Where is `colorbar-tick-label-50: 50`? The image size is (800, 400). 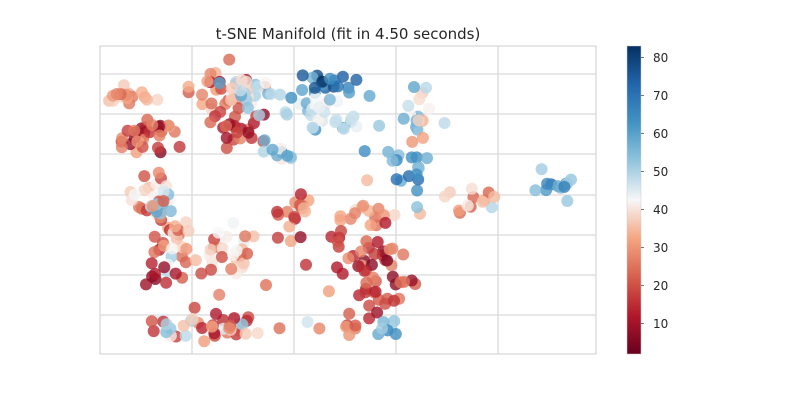 colorbar-tick-label-50: 50 is located at coordinates (660, 172).